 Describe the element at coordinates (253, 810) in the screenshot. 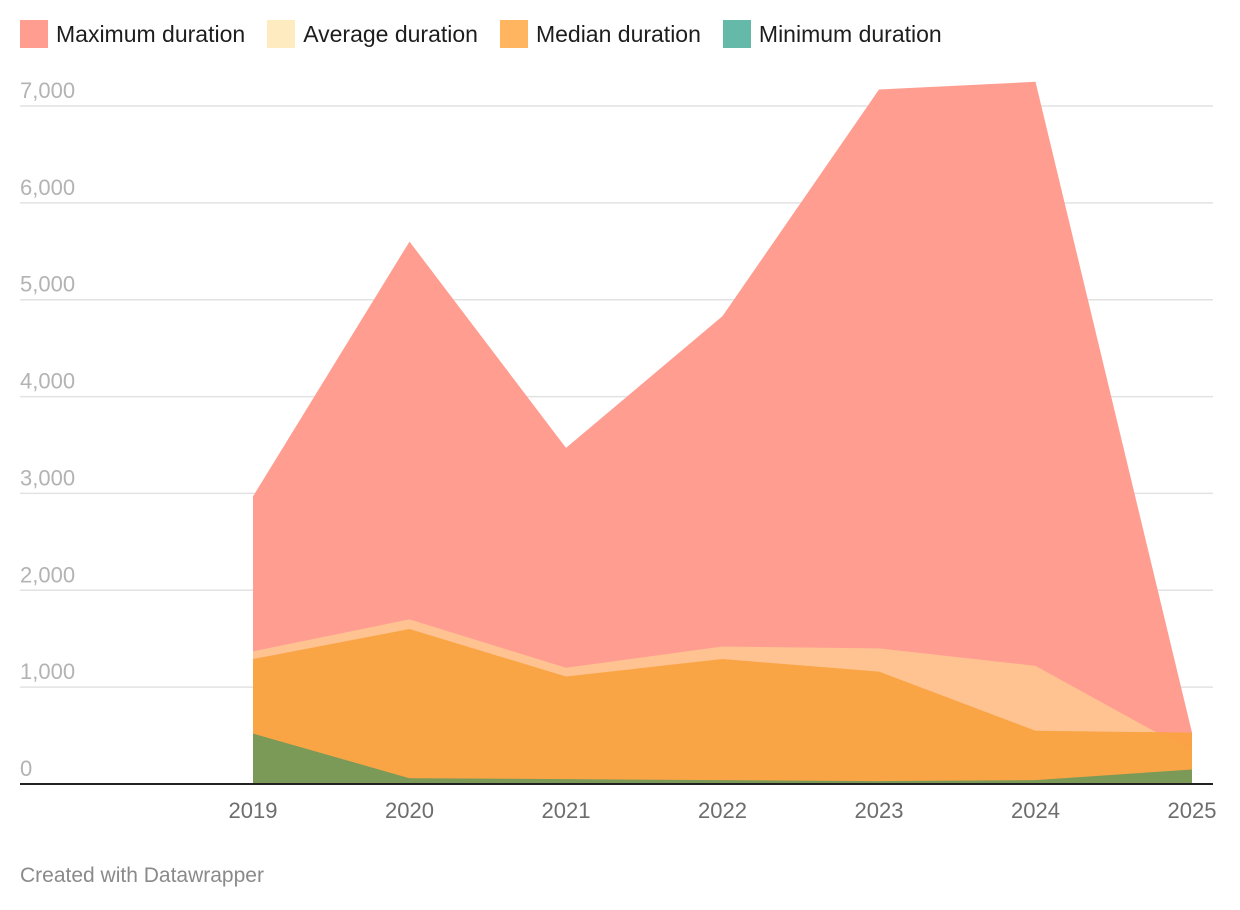

I see `x-tick-label: 2019` at that location.